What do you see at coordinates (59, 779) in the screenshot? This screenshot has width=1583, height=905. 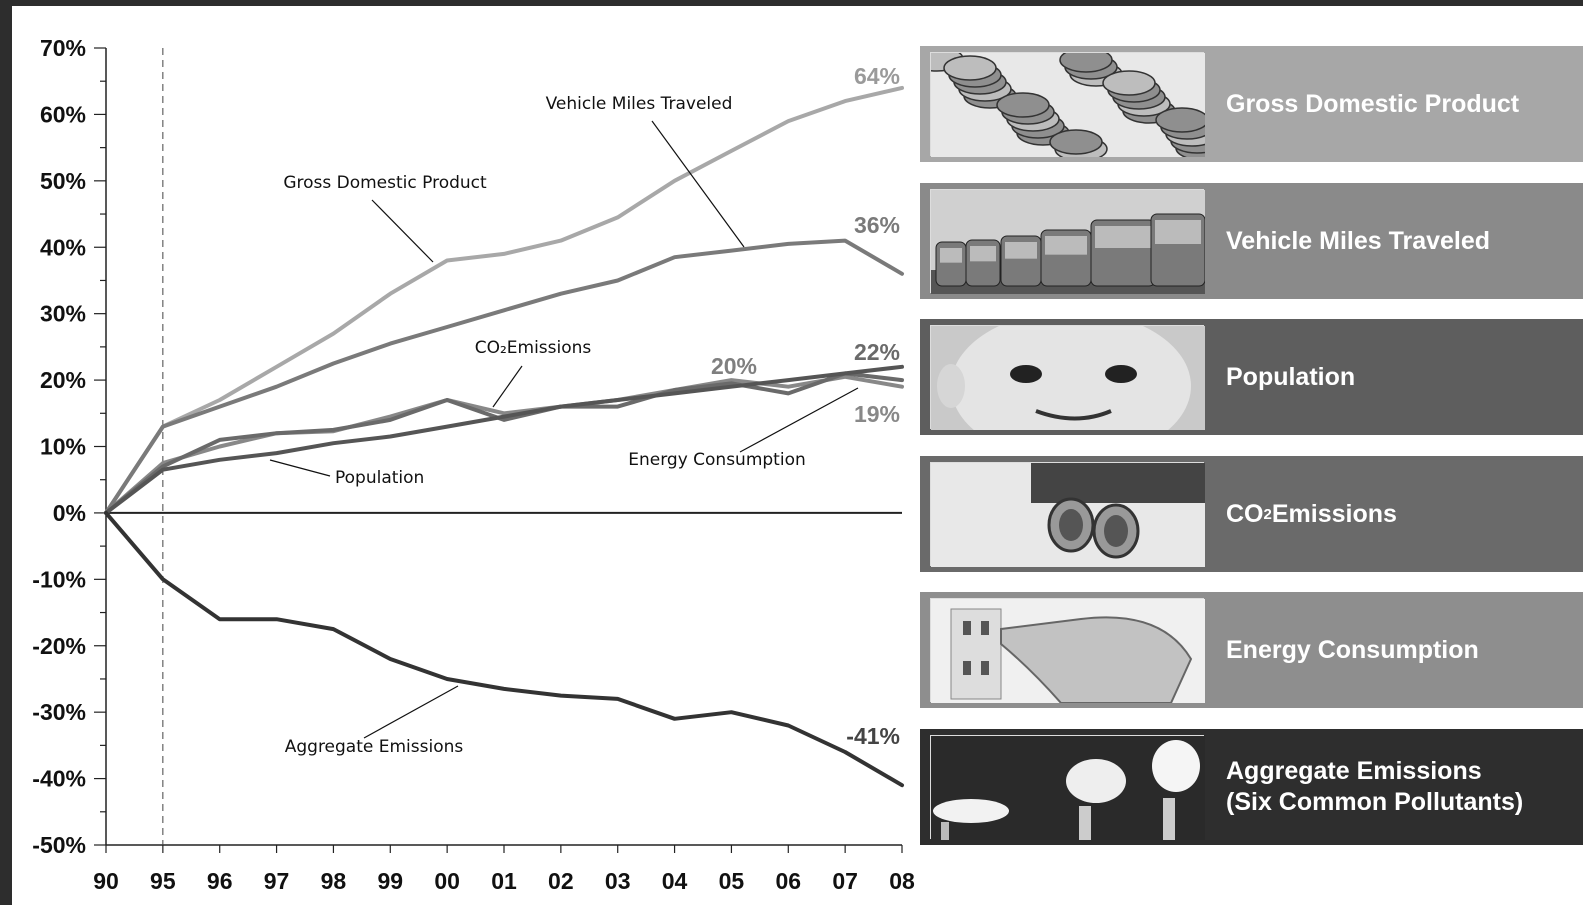 I see `y-tick-label: -40%` at bounding box center [59, 779].